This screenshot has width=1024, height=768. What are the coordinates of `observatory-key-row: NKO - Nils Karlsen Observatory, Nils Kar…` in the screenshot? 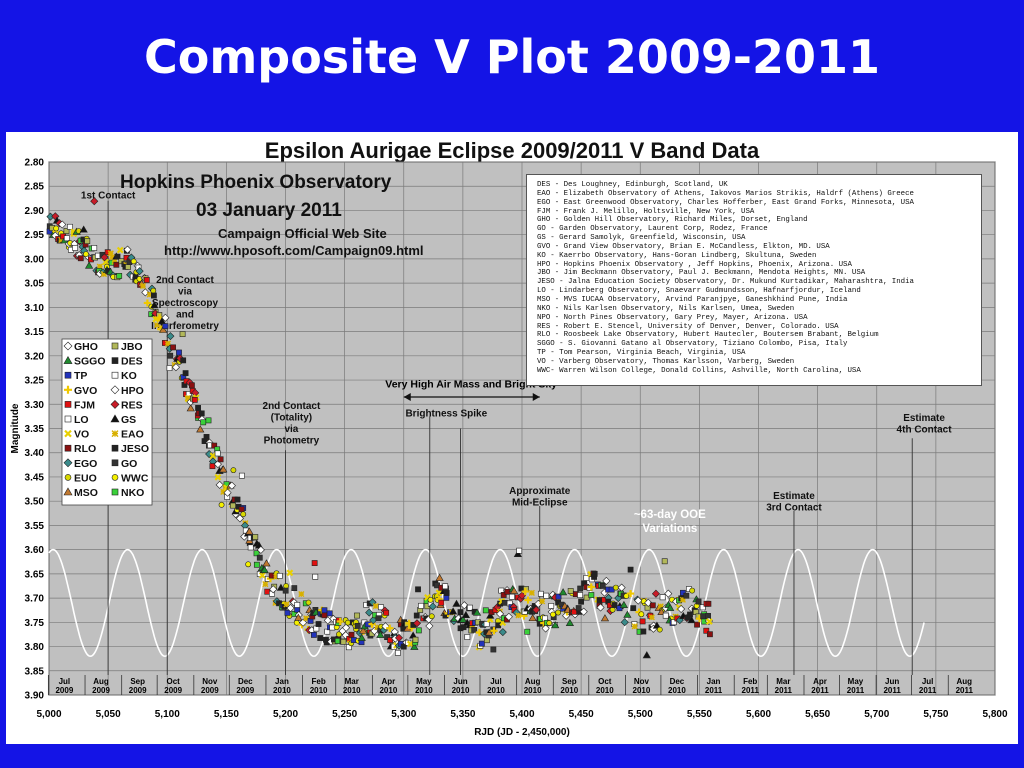 It's located at (666, 308).